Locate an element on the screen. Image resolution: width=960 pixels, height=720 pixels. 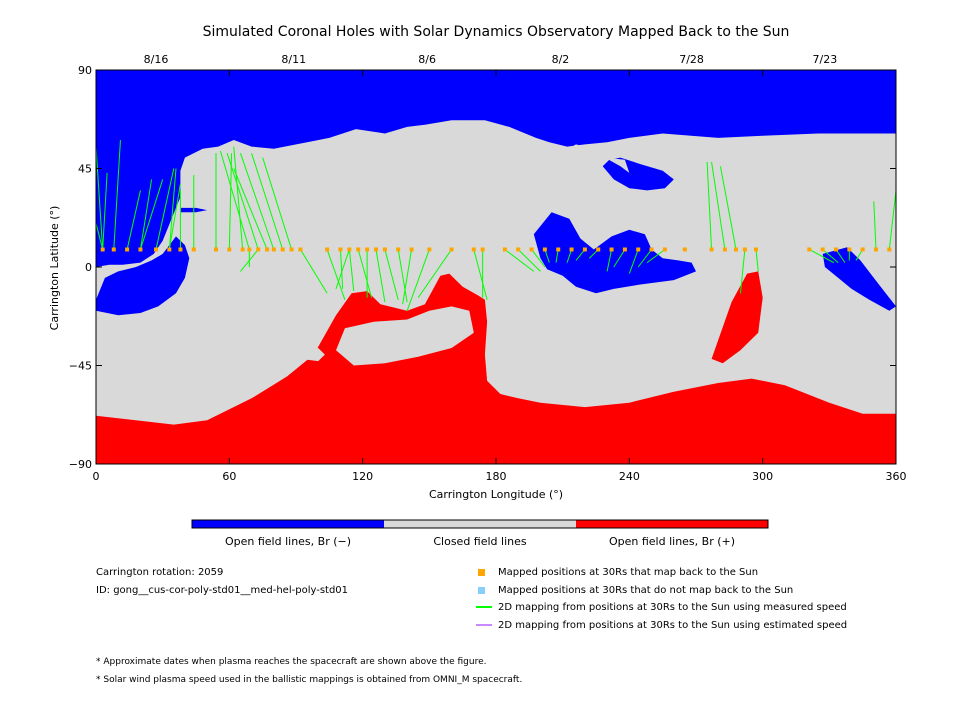
north-hole-closed-lobe is located at coordinates (575, 158).